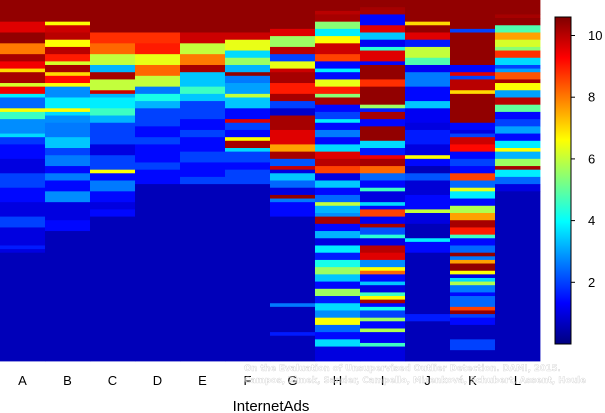  What do you see at coordinates (591, 282) in the screenshot?
I see `colorbar-tick-label: 2` at bounding box center [591, 282].